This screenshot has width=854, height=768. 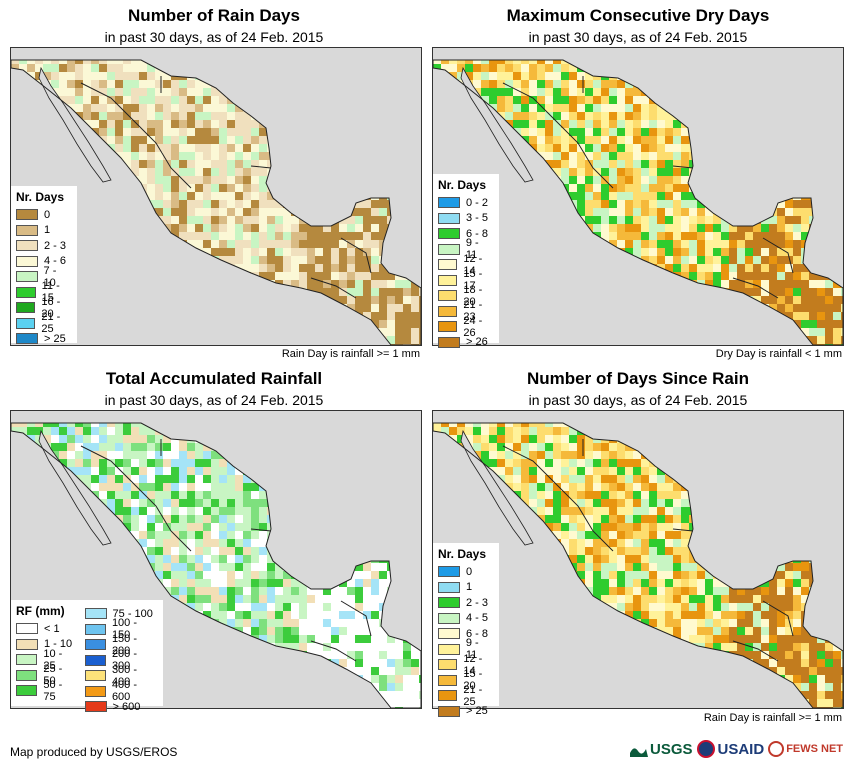 I want to click on legend-label: 1 - 10, so click(x=58, y=644).